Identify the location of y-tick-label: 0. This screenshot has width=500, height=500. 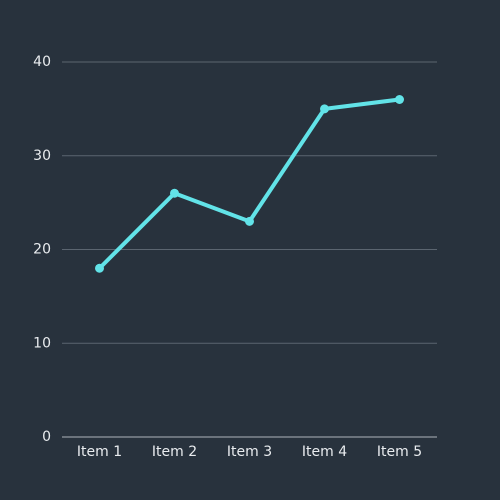
(46, 437).